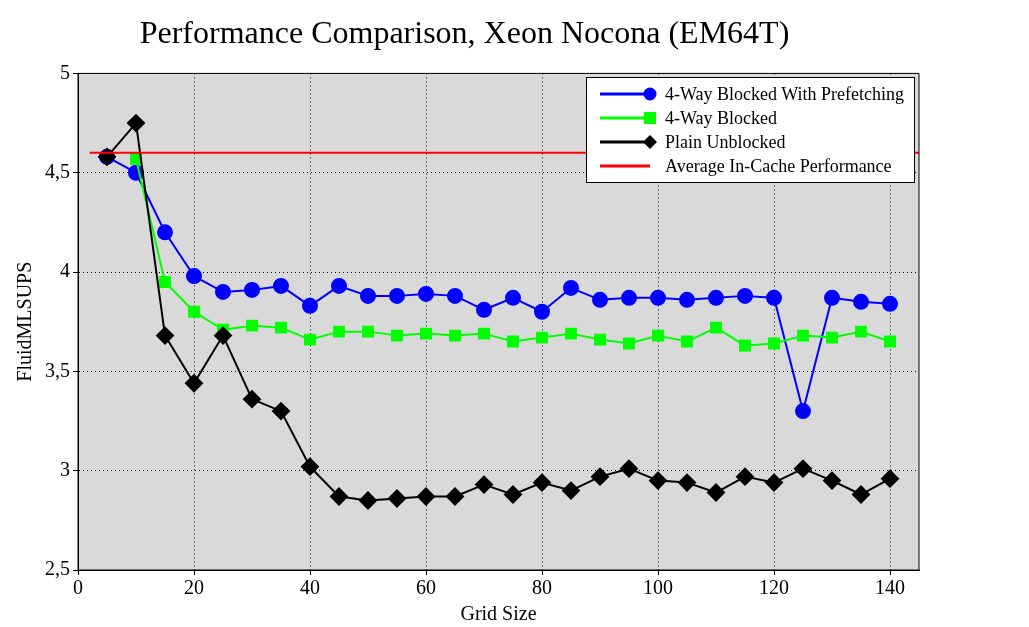  What do you see at coordinates (57, 369) in the screenshot?
I see `y-tick-label: 3,5` at bounding box center [57, 369].